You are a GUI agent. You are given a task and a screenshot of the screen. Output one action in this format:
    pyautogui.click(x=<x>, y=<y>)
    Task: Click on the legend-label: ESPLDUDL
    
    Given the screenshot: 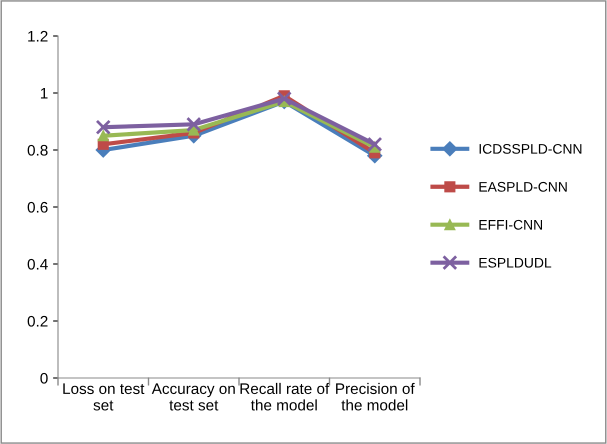 What is the action you would take?
    pyautogui.click(x=515, y=263)
    